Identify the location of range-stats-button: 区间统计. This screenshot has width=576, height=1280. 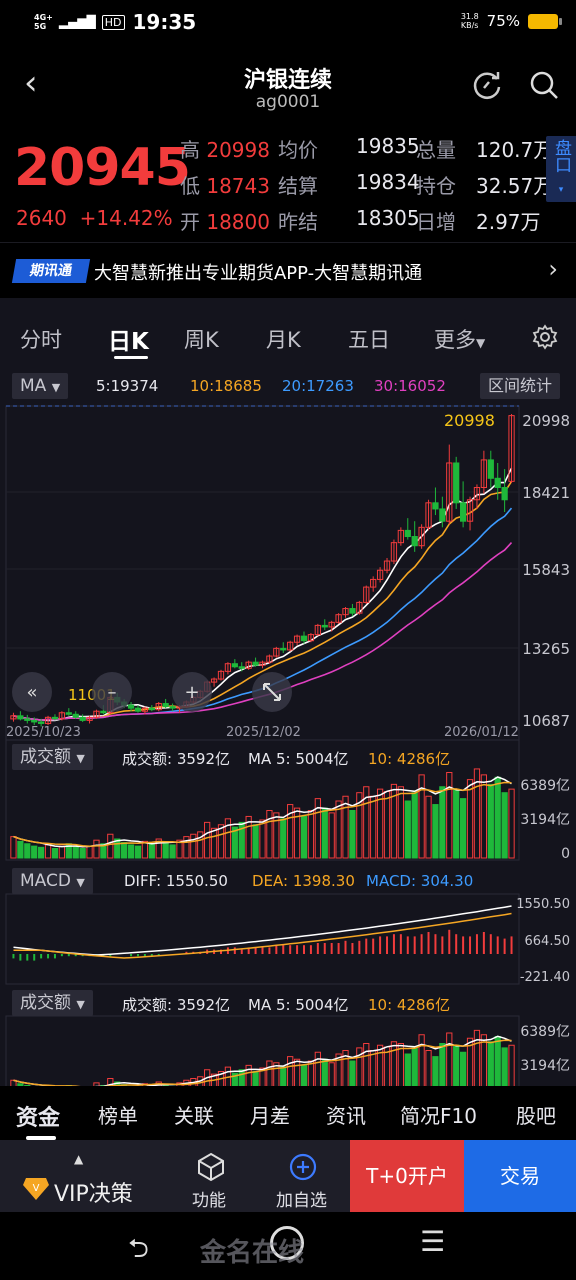
(520, 386).